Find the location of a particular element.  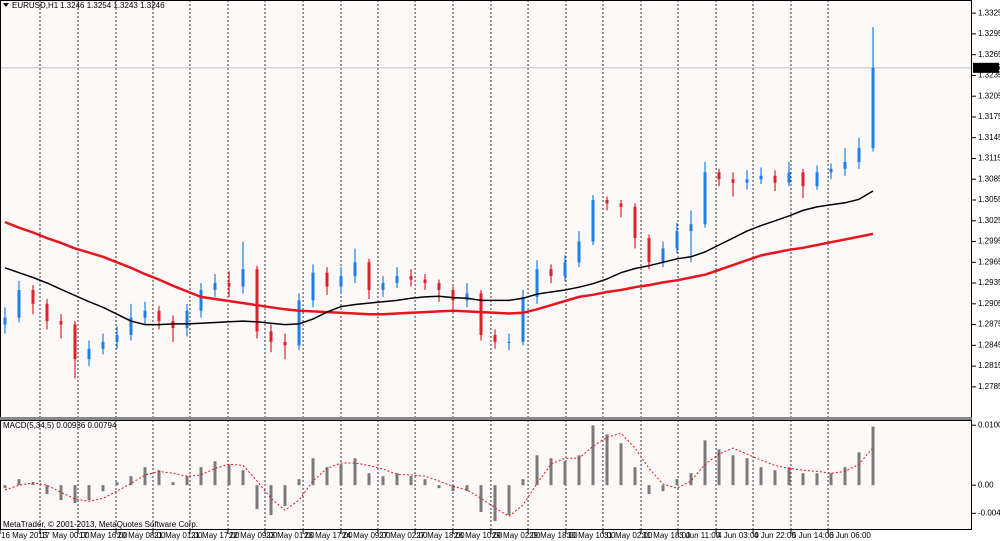

y-tick-label: 1.3235 is located at coordinates (989, 75).